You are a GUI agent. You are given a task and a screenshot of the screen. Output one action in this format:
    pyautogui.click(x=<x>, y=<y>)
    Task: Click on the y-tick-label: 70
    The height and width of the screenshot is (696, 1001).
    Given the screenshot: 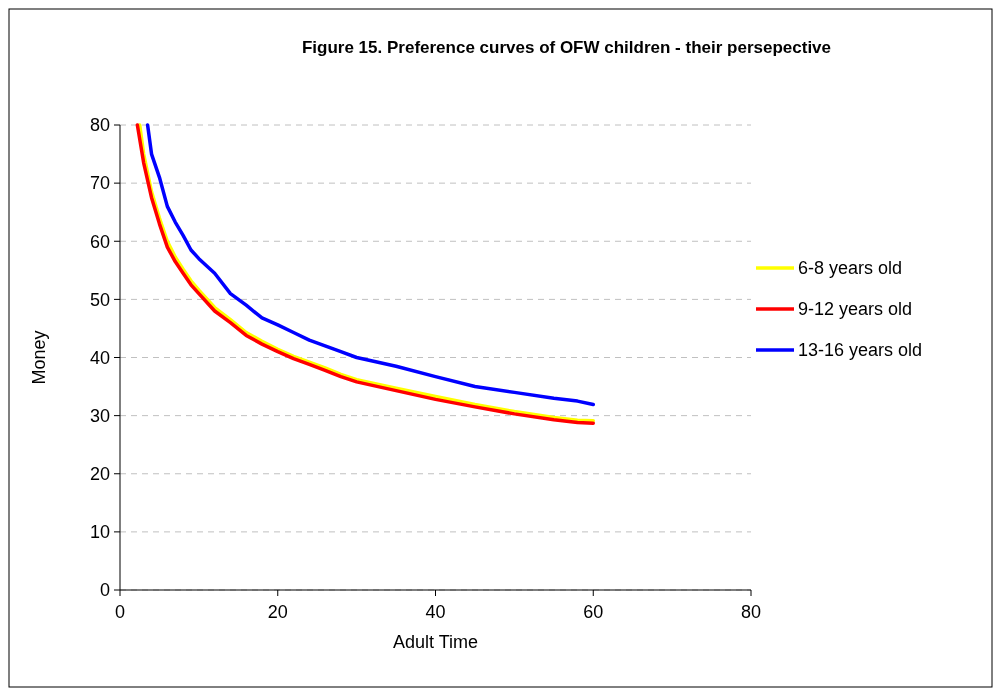 What is the action you would take?
    pyautogui.click(x=99, y=183)
    